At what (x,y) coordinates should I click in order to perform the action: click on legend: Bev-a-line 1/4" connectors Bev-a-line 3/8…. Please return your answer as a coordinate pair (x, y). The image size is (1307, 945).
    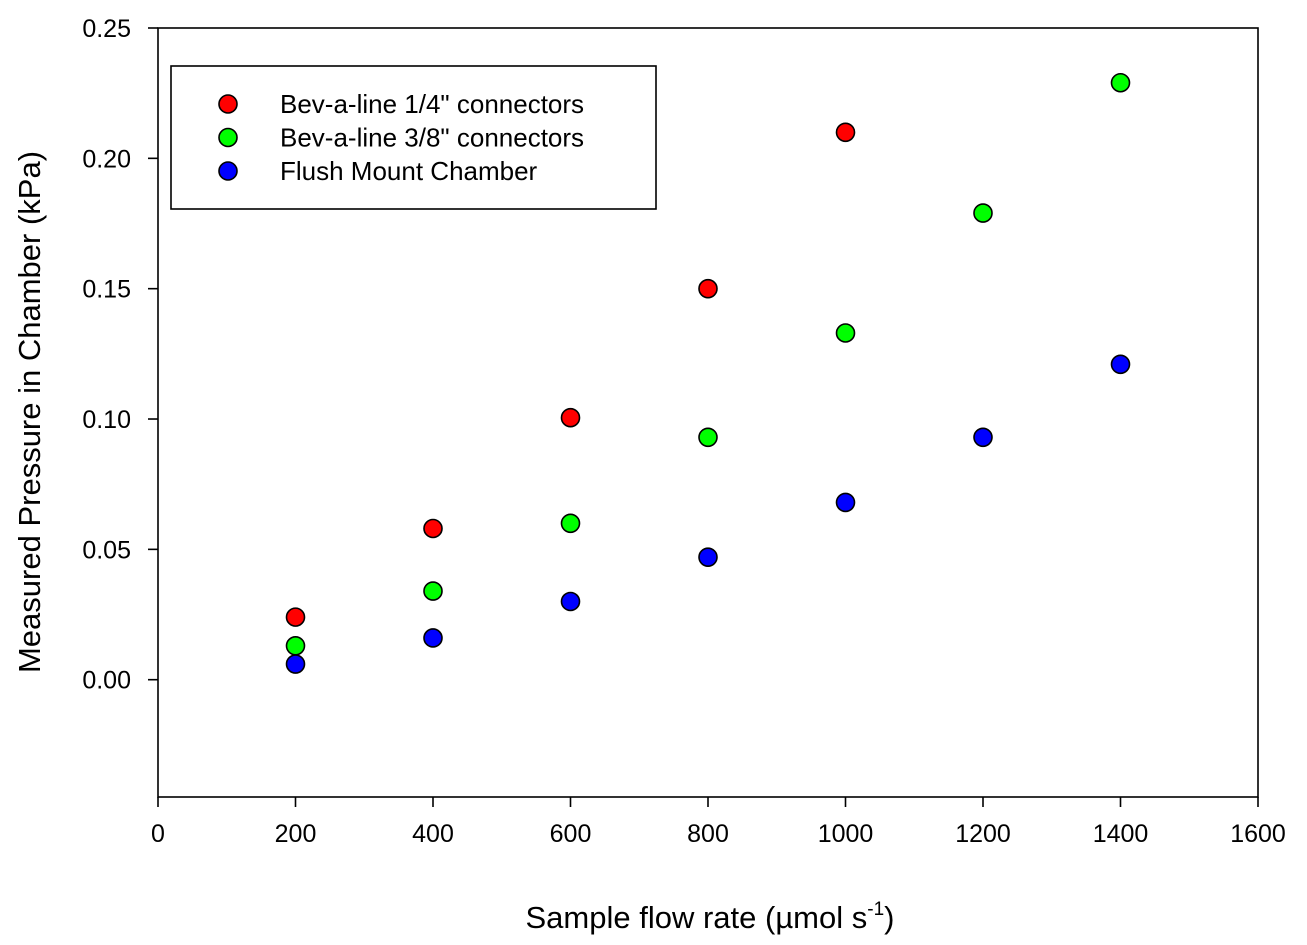
    Looking at the image, I should click on (413, 137).